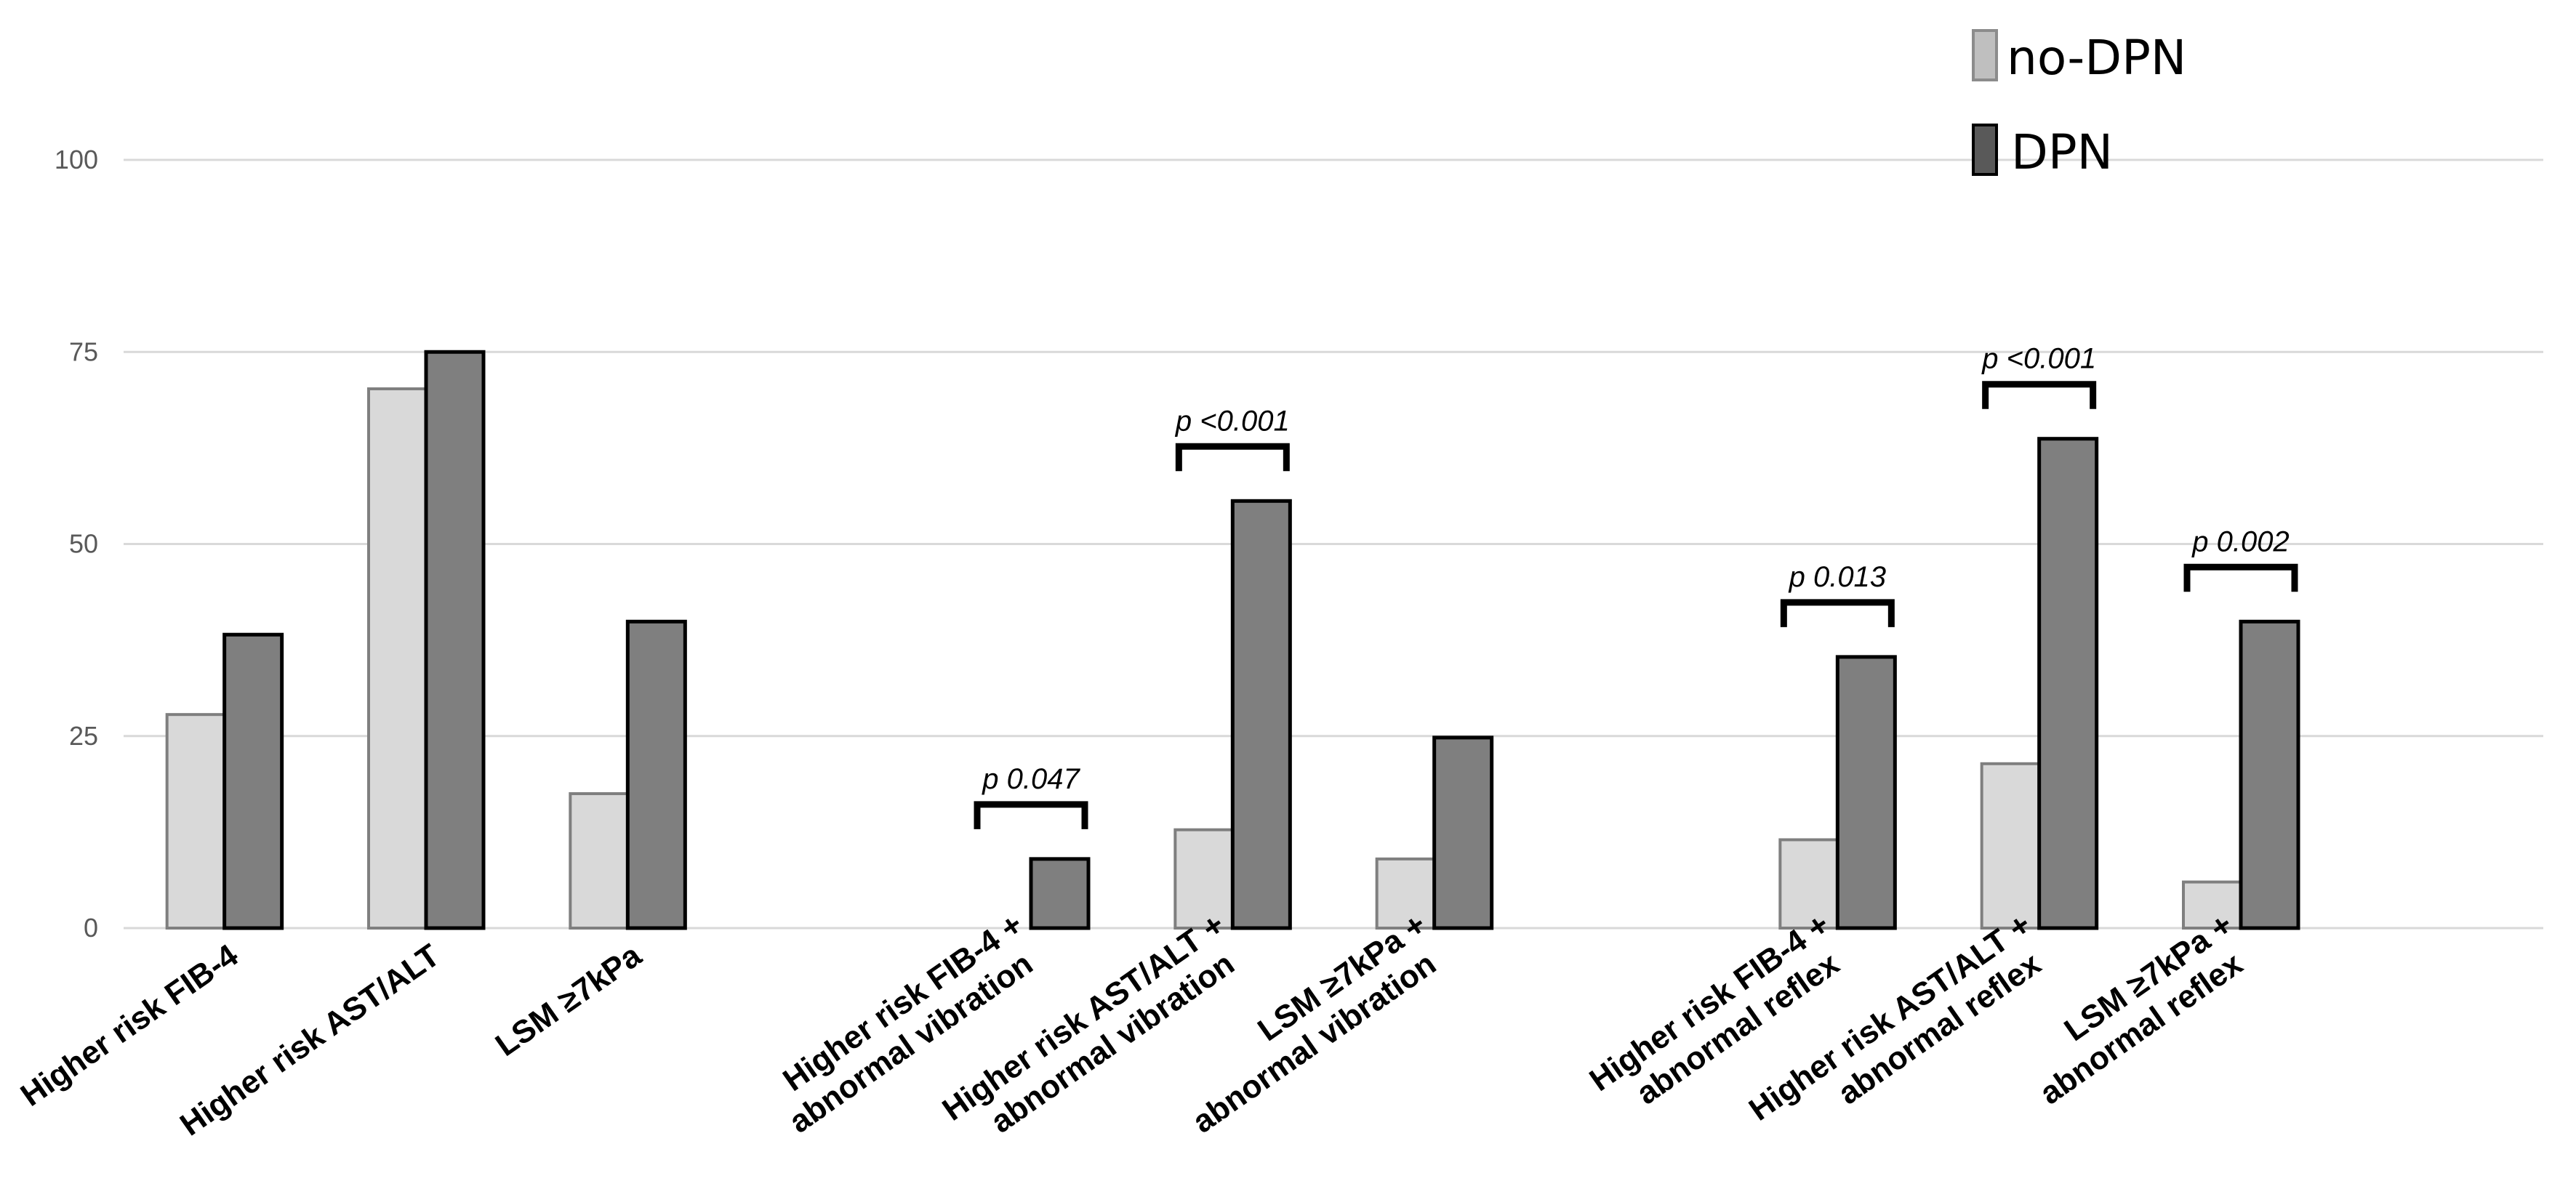  Describe the element at coordinates (83, 351) in the screenshot. I see `y-tick-label: 75` at that location.